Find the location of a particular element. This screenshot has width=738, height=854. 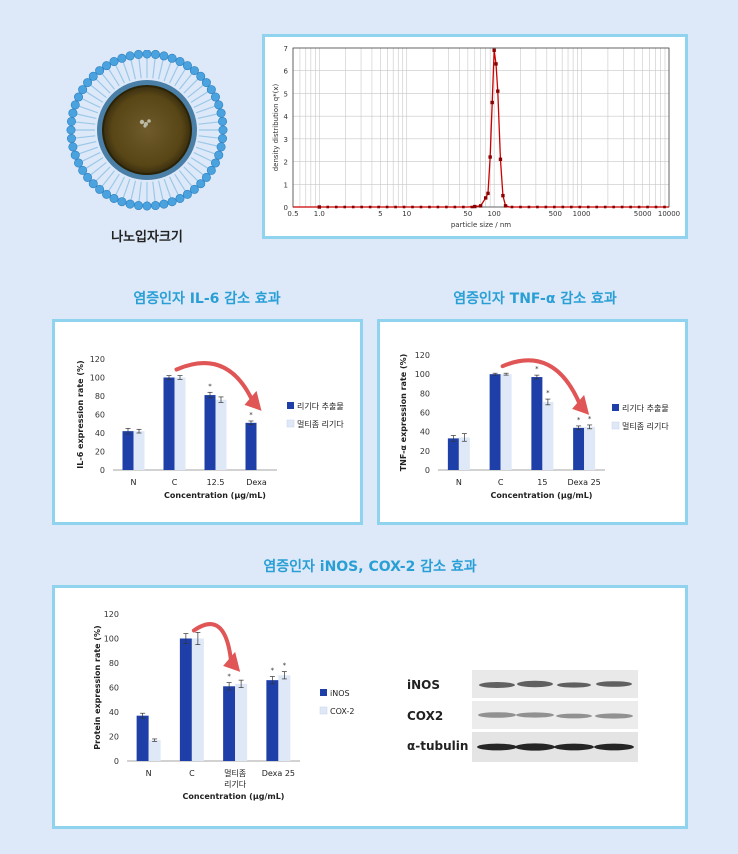

y-tick-label: 40 is located at coordinates (100, 433).